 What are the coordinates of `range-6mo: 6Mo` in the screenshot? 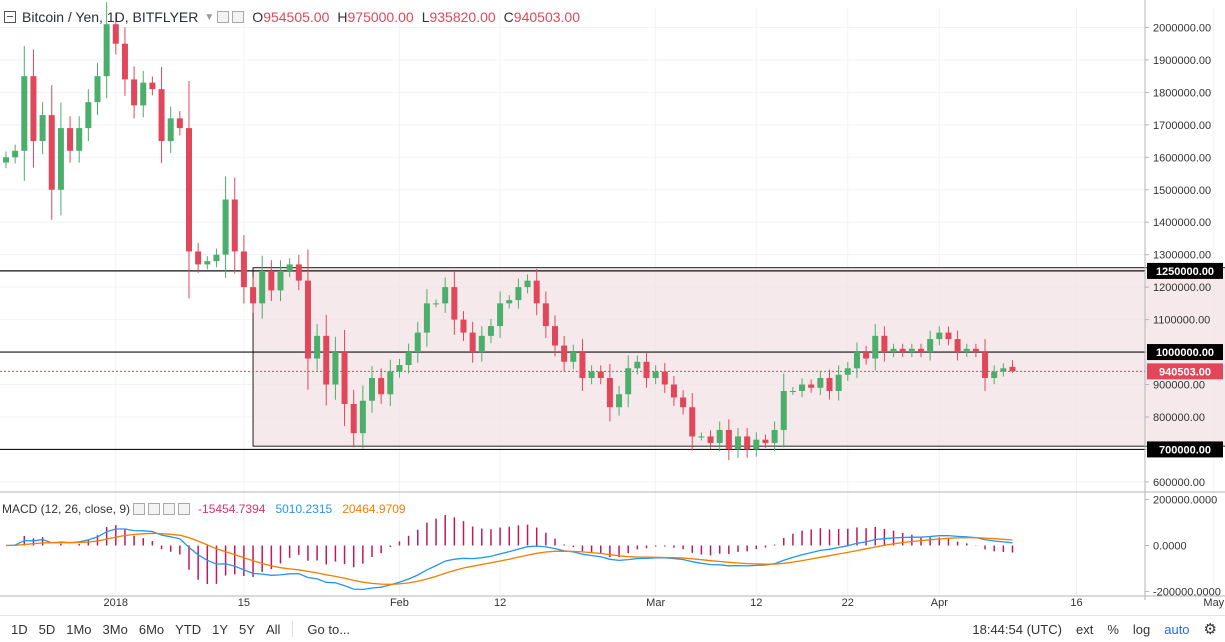 It's located at (151, 629).